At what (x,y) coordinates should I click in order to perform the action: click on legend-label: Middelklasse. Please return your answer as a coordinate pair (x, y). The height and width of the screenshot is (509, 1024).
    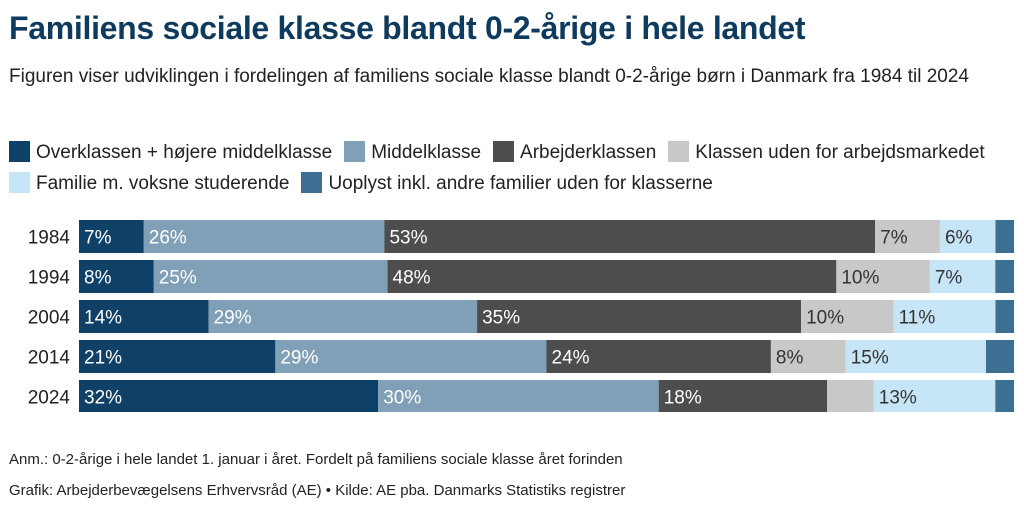
    Looking at the image, I should click on (426, 152).